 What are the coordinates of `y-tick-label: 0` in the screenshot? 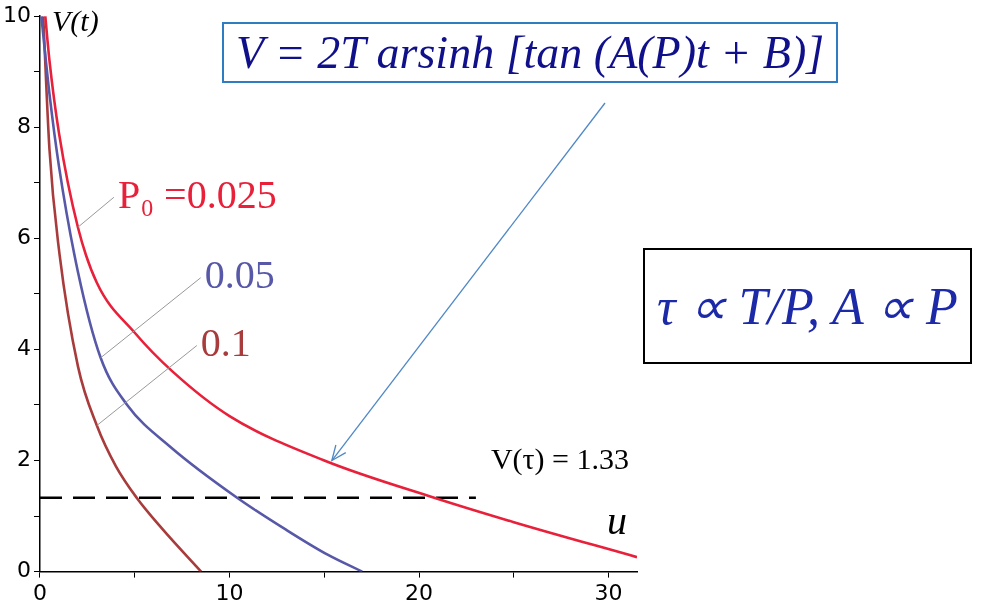 It's located at (23, 570).